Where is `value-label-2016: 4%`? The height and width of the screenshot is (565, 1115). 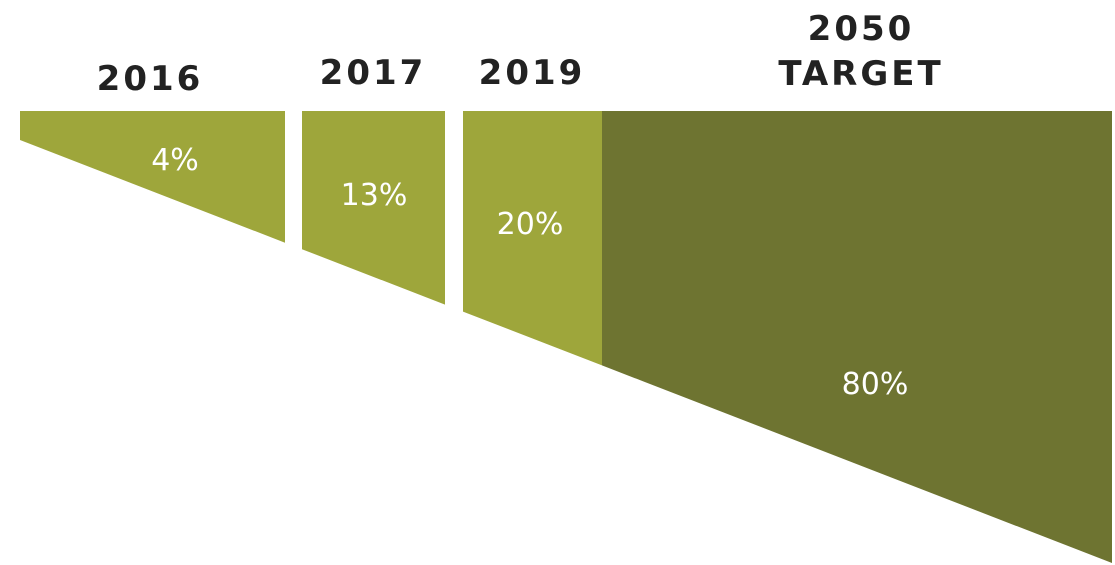 value-label-2016: 4% is located at coordinates (175, 160).